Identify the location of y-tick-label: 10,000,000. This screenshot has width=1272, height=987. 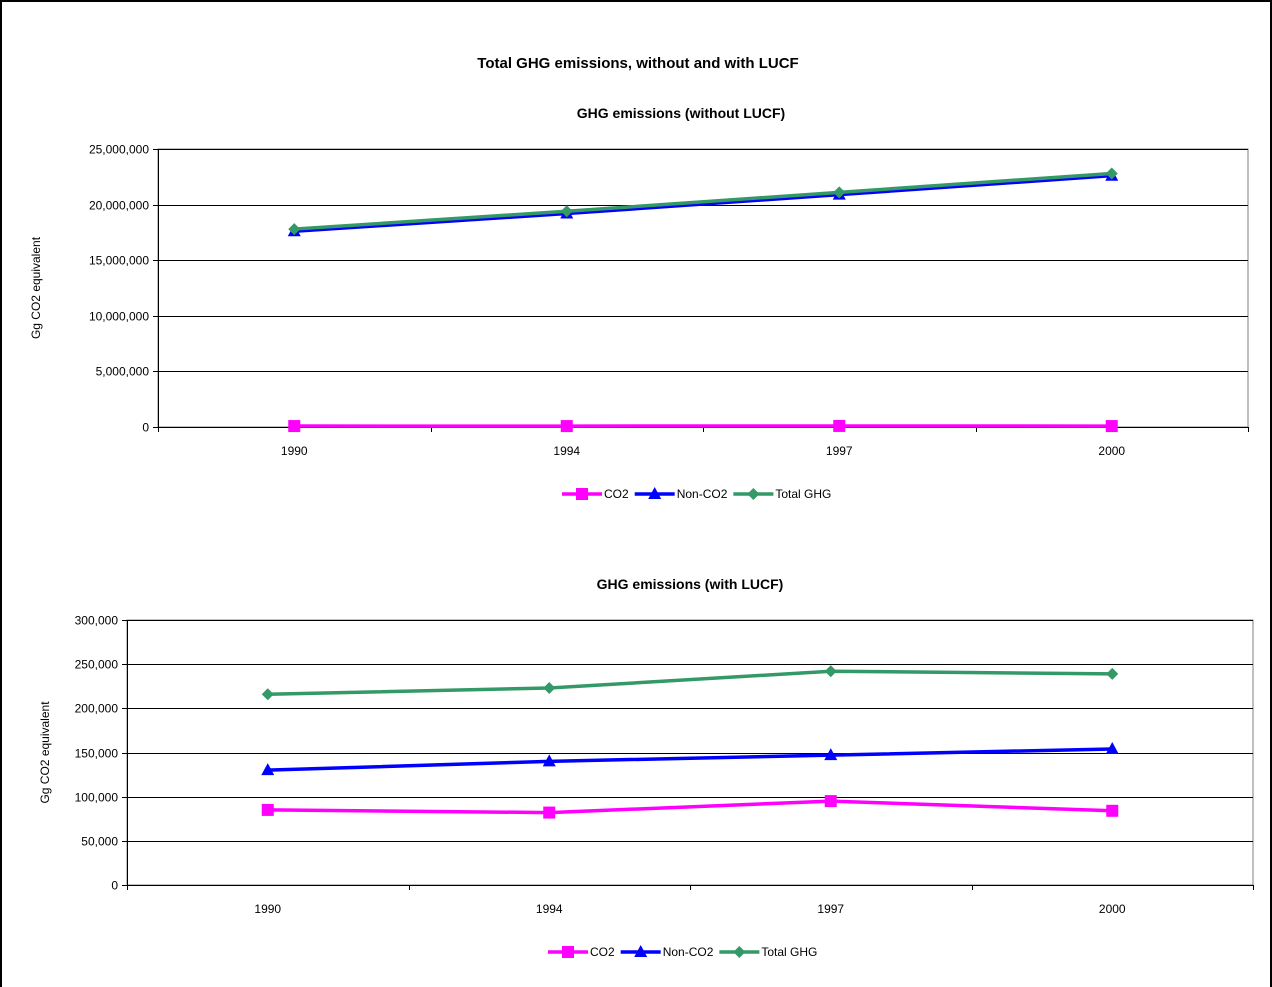
(119, 317).